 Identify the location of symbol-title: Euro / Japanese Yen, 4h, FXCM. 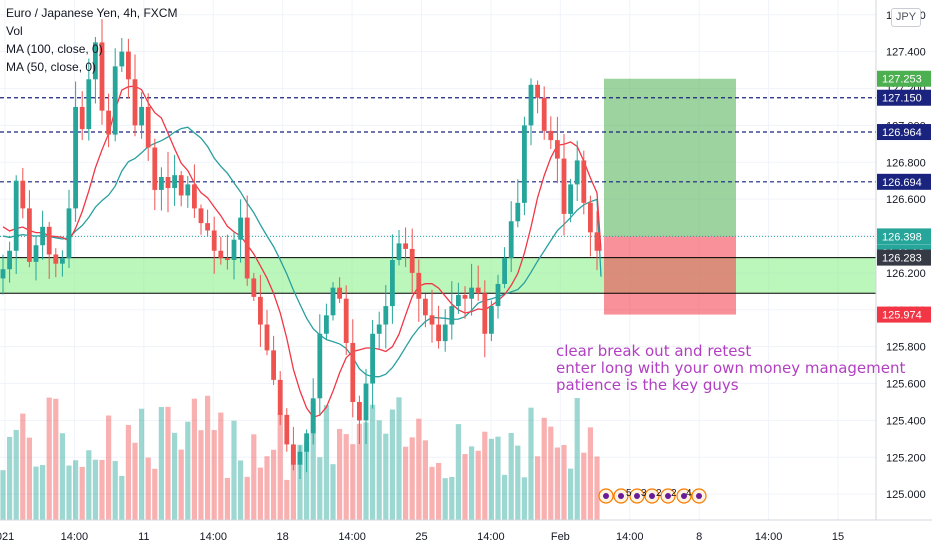
(92, 13).